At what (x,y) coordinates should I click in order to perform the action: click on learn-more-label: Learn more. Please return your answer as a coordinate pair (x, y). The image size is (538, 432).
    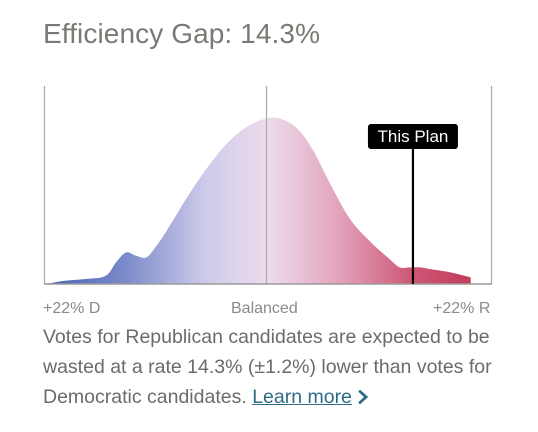
    Looking at the image, I should click on (302, 397).